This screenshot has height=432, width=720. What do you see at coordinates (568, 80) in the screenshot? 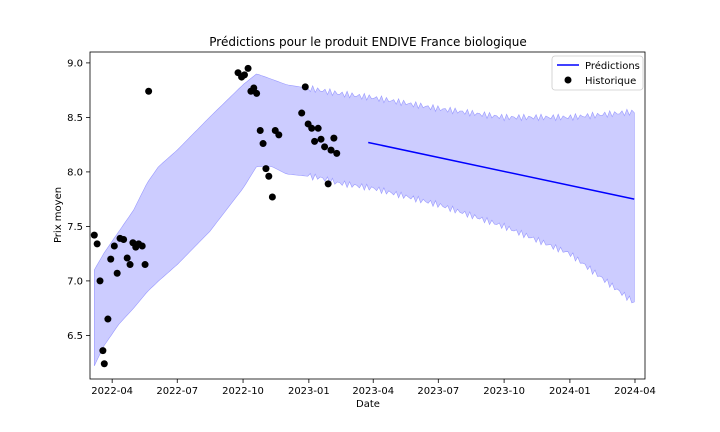
I see `legend-dot-swatch` at bounding box center [568, 80].